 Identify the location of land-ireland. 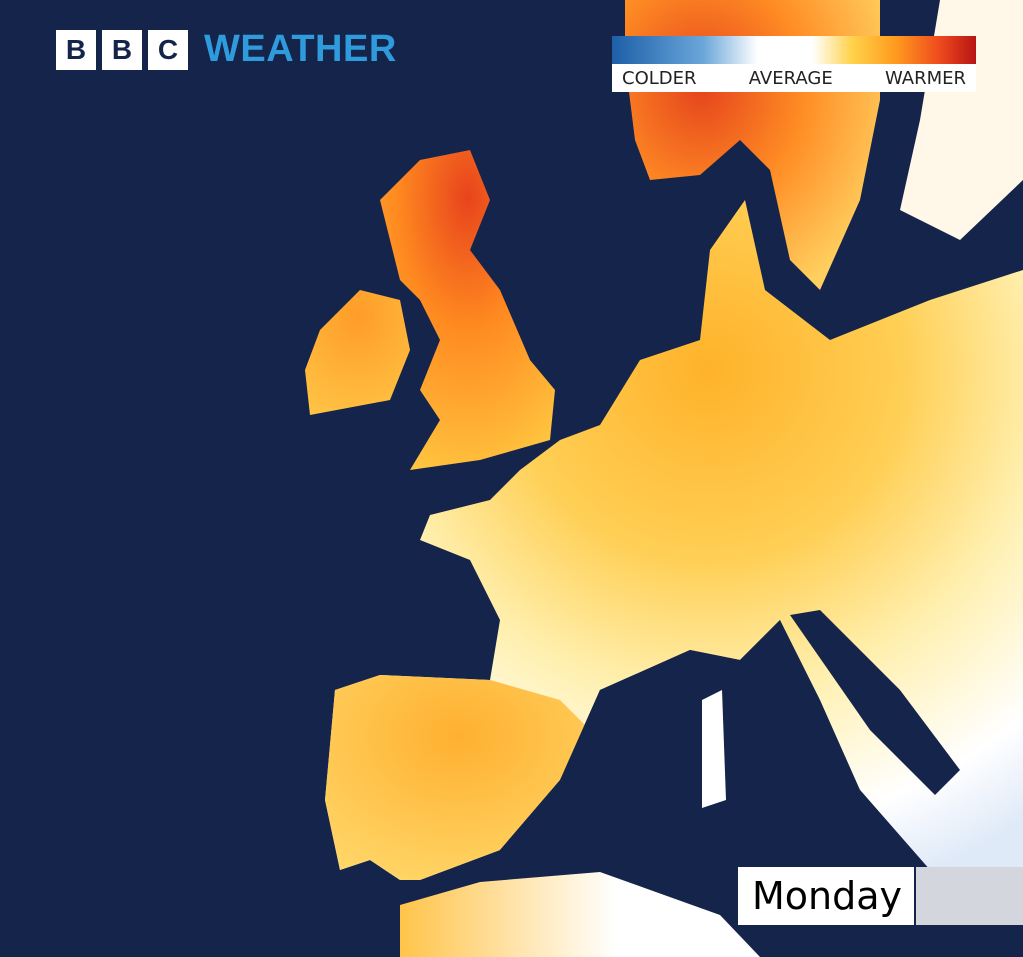
(357, 352).